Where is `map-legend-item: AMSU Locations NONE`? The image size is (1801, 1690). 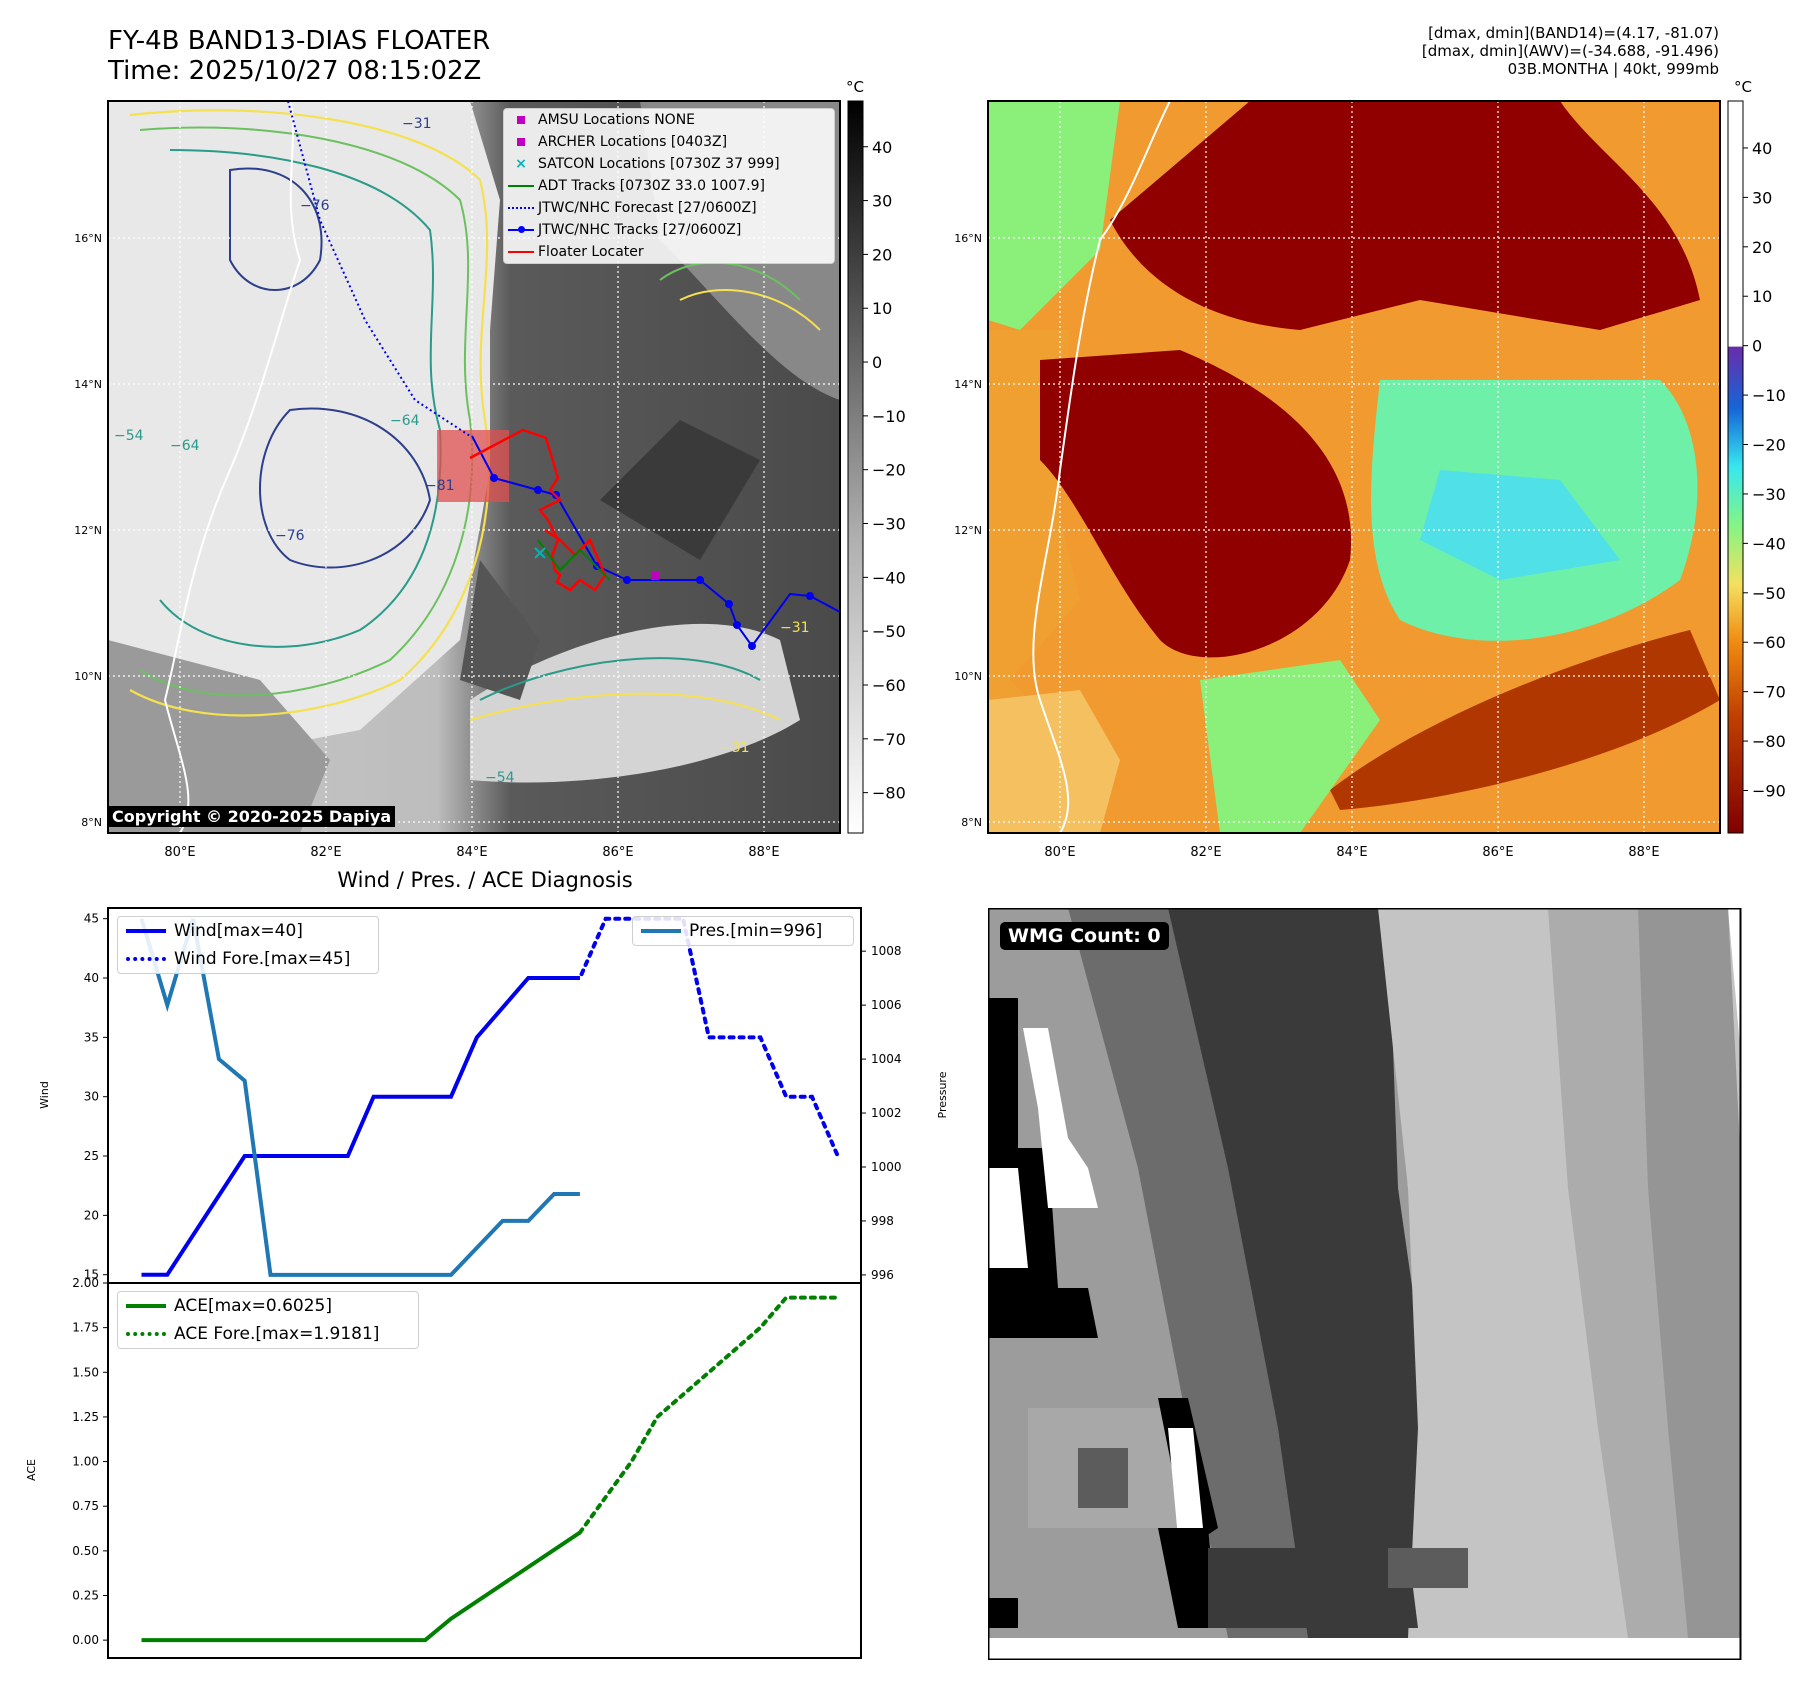 map-legend-item: AMSU Locations NONE is located at coordinates (669, 120).